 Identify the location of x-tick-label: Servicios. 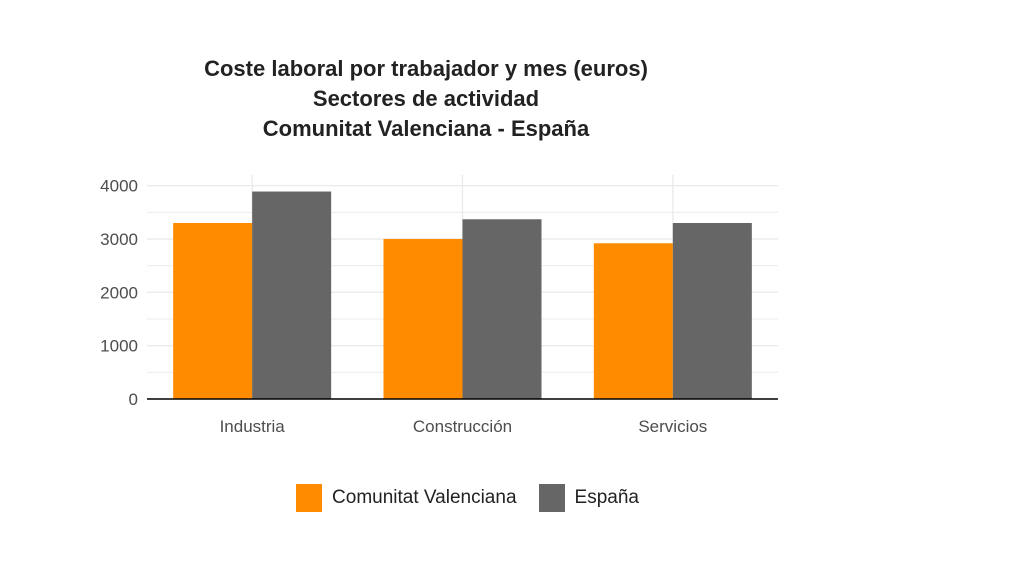
(672, 426).